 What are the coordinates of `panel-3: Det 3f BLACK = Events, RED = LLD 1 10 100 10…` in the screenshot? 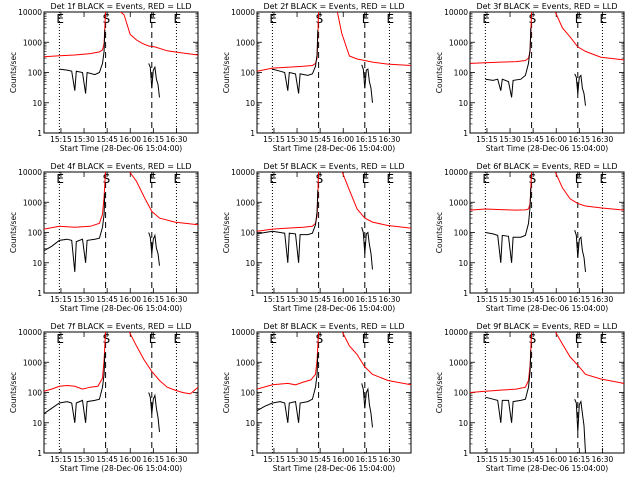 It's located at (530, 77).